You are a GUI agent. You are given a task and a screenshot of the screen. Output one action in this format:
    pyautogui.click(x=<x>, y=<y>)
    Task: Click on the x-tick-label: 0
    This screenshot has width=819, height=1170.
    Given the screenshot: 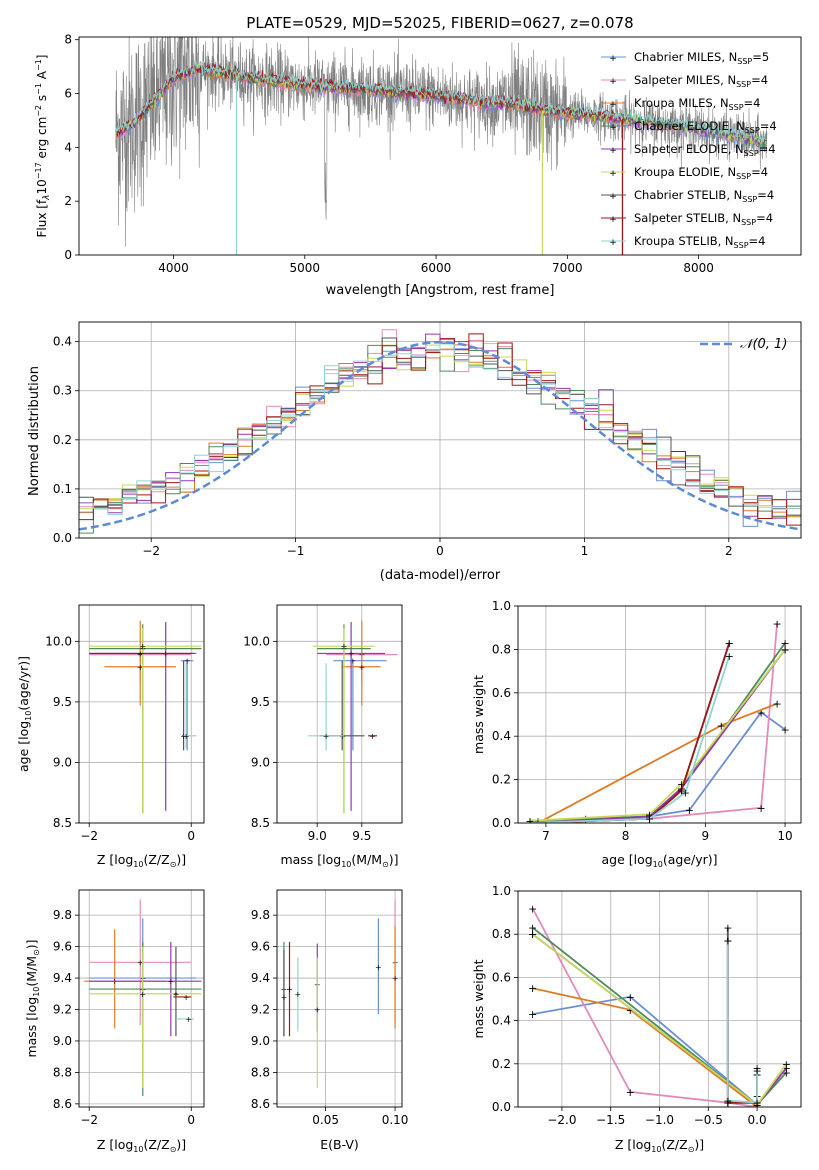 What is the action you would take?
    pyautogui.click(x=191, y=1120)
    